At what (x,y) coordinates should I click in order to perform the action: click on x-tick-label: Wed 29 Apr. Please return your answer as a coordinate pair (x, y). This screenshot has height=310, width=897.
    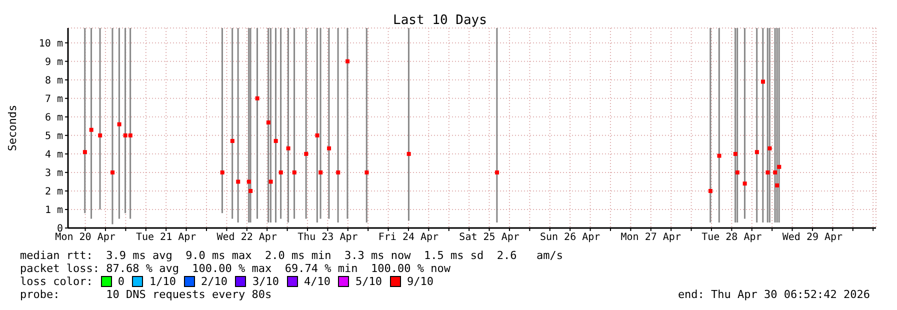
    Looking at the image, I should click on (812, 238).